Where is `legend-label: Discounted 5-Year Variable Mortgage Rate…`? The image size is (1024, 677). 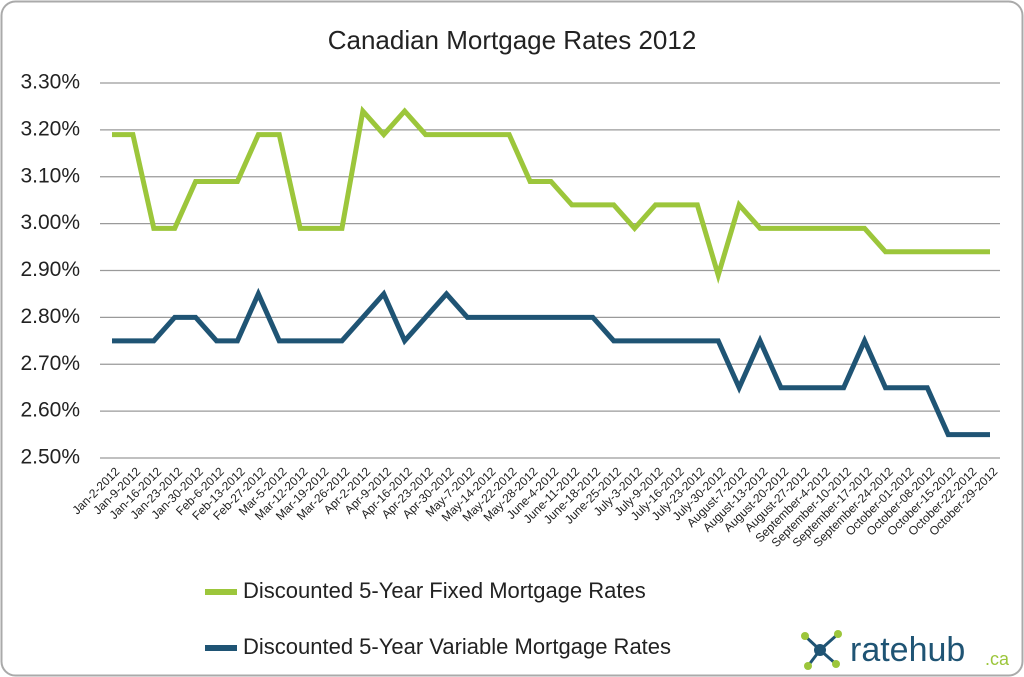
legend-label: Discounted 5-Year Variable Mortgage Rate… is located at coordinates (457, 646).